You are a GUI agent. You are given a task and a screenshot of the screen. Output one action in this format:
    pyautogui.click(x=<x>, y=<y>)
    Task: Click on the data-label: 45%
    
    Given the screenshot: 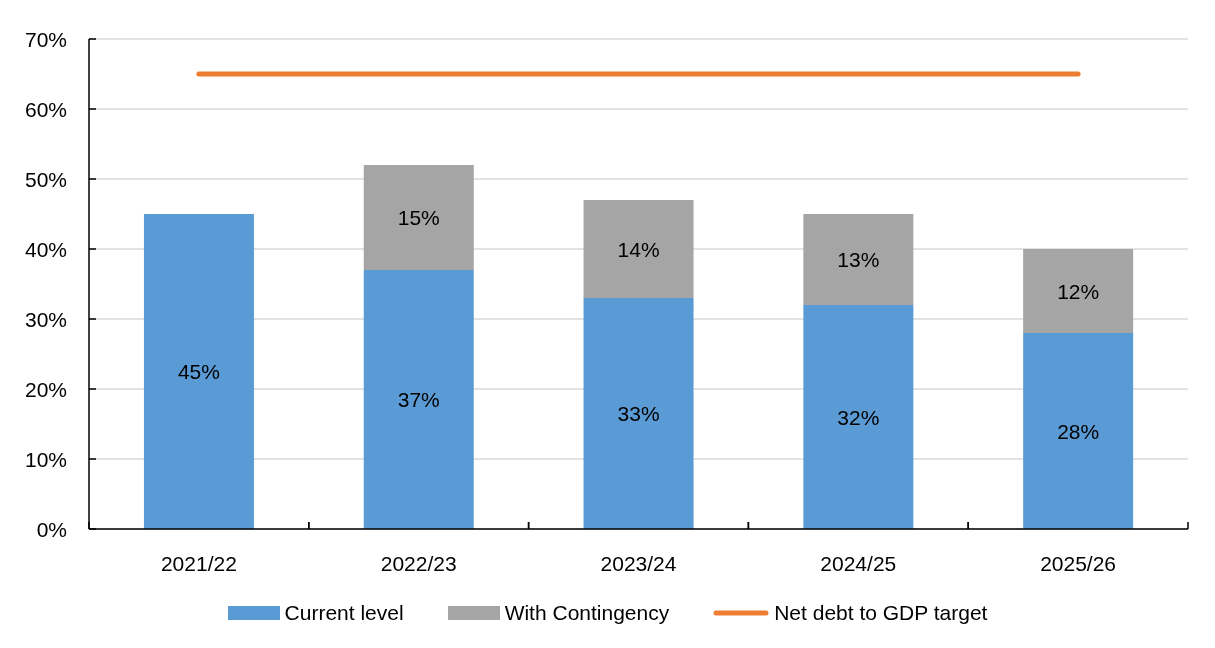 What is the action you would take?
    pyautogui.click(x=198, y=371)
    